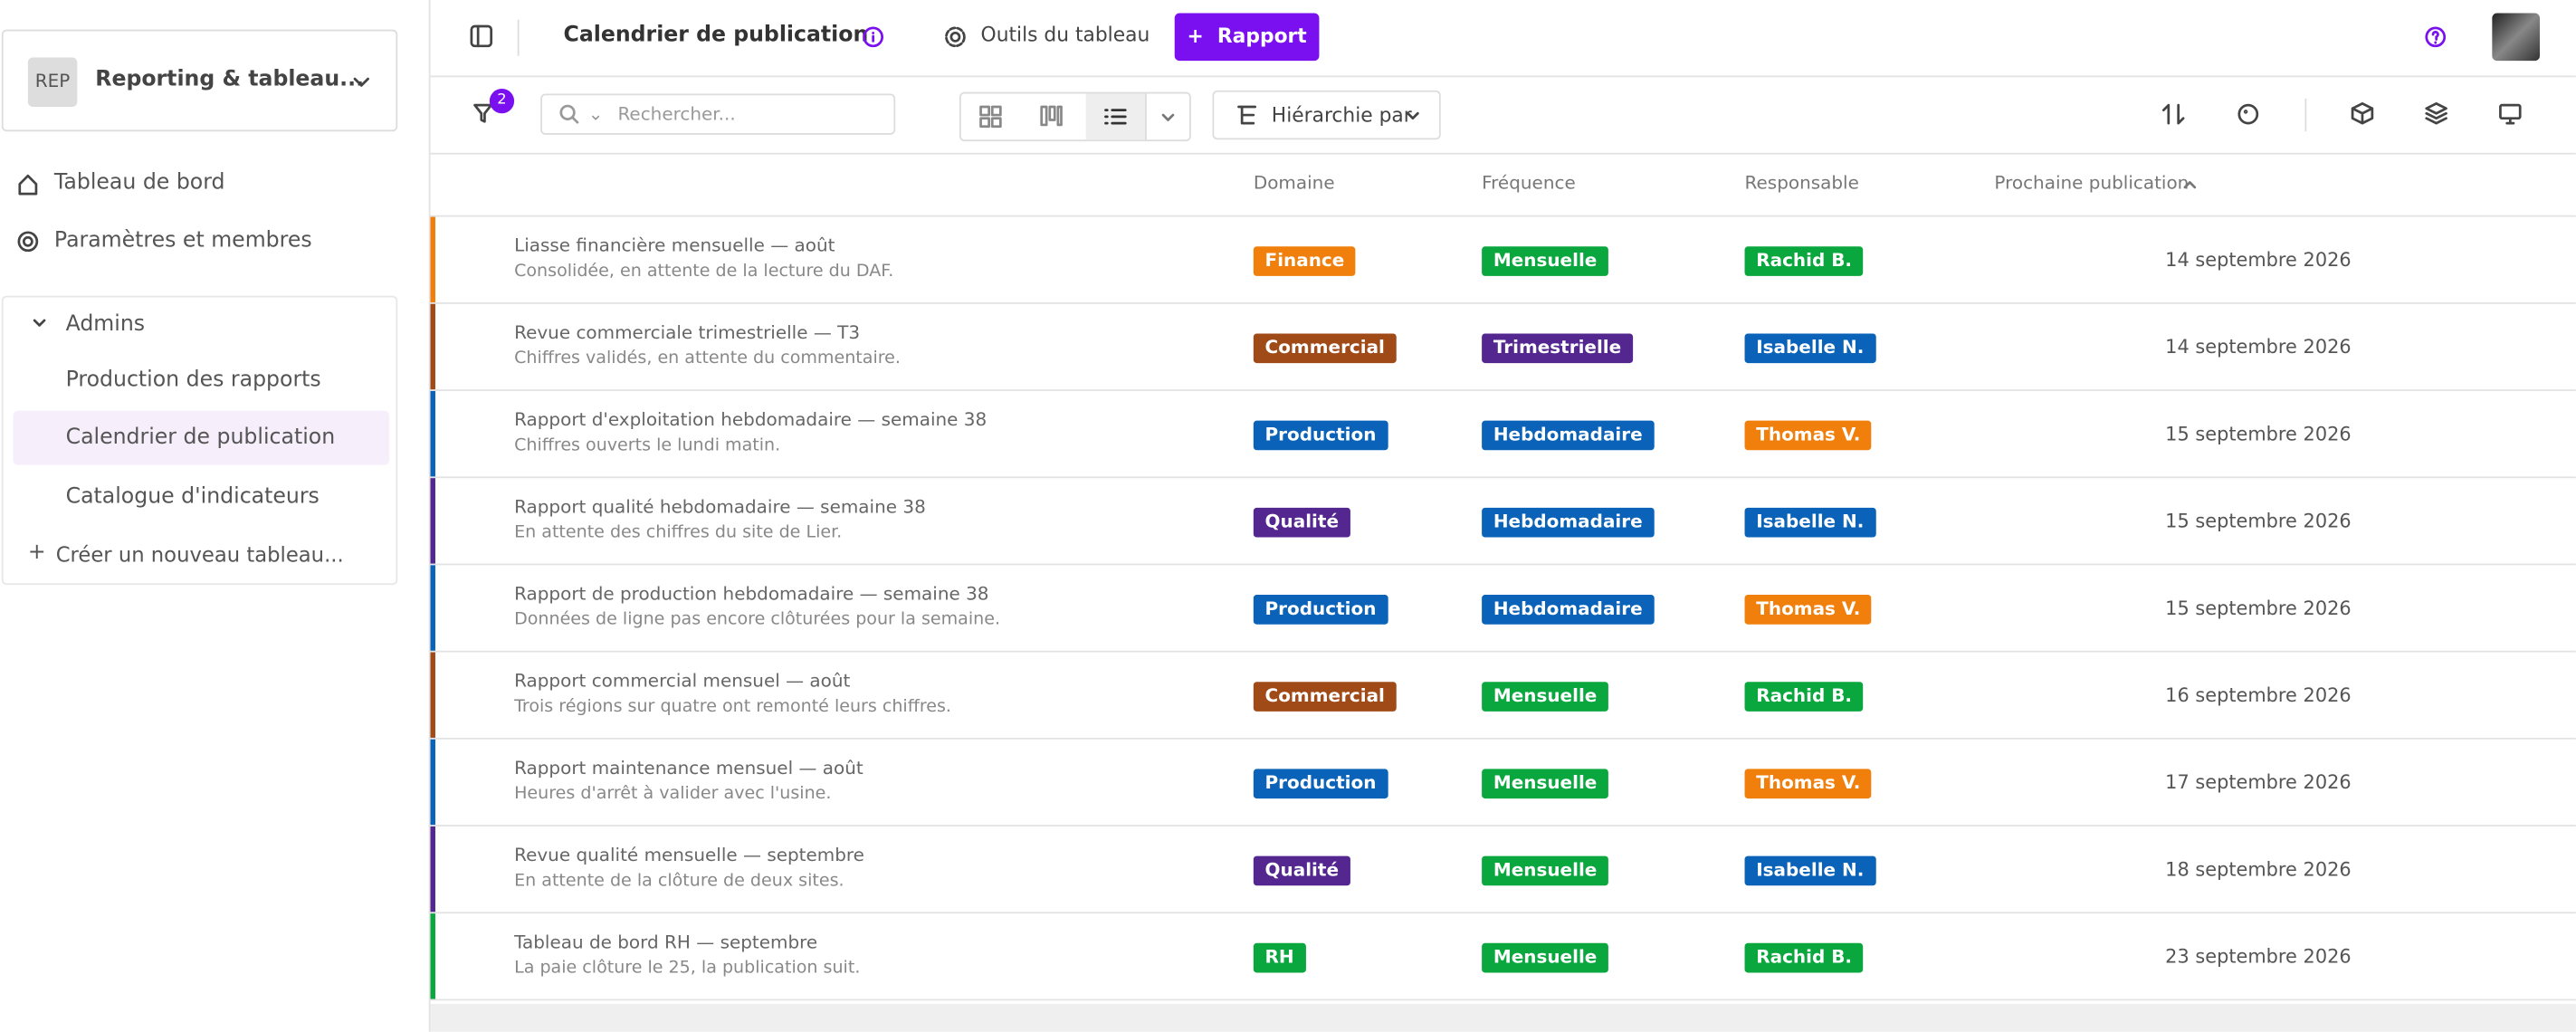  What do you see at coordinates (678, 532) in the screenshot?
I see `row-subtitle: En attente des chiffres du site de Lier.` at bounding box center [678, 532].